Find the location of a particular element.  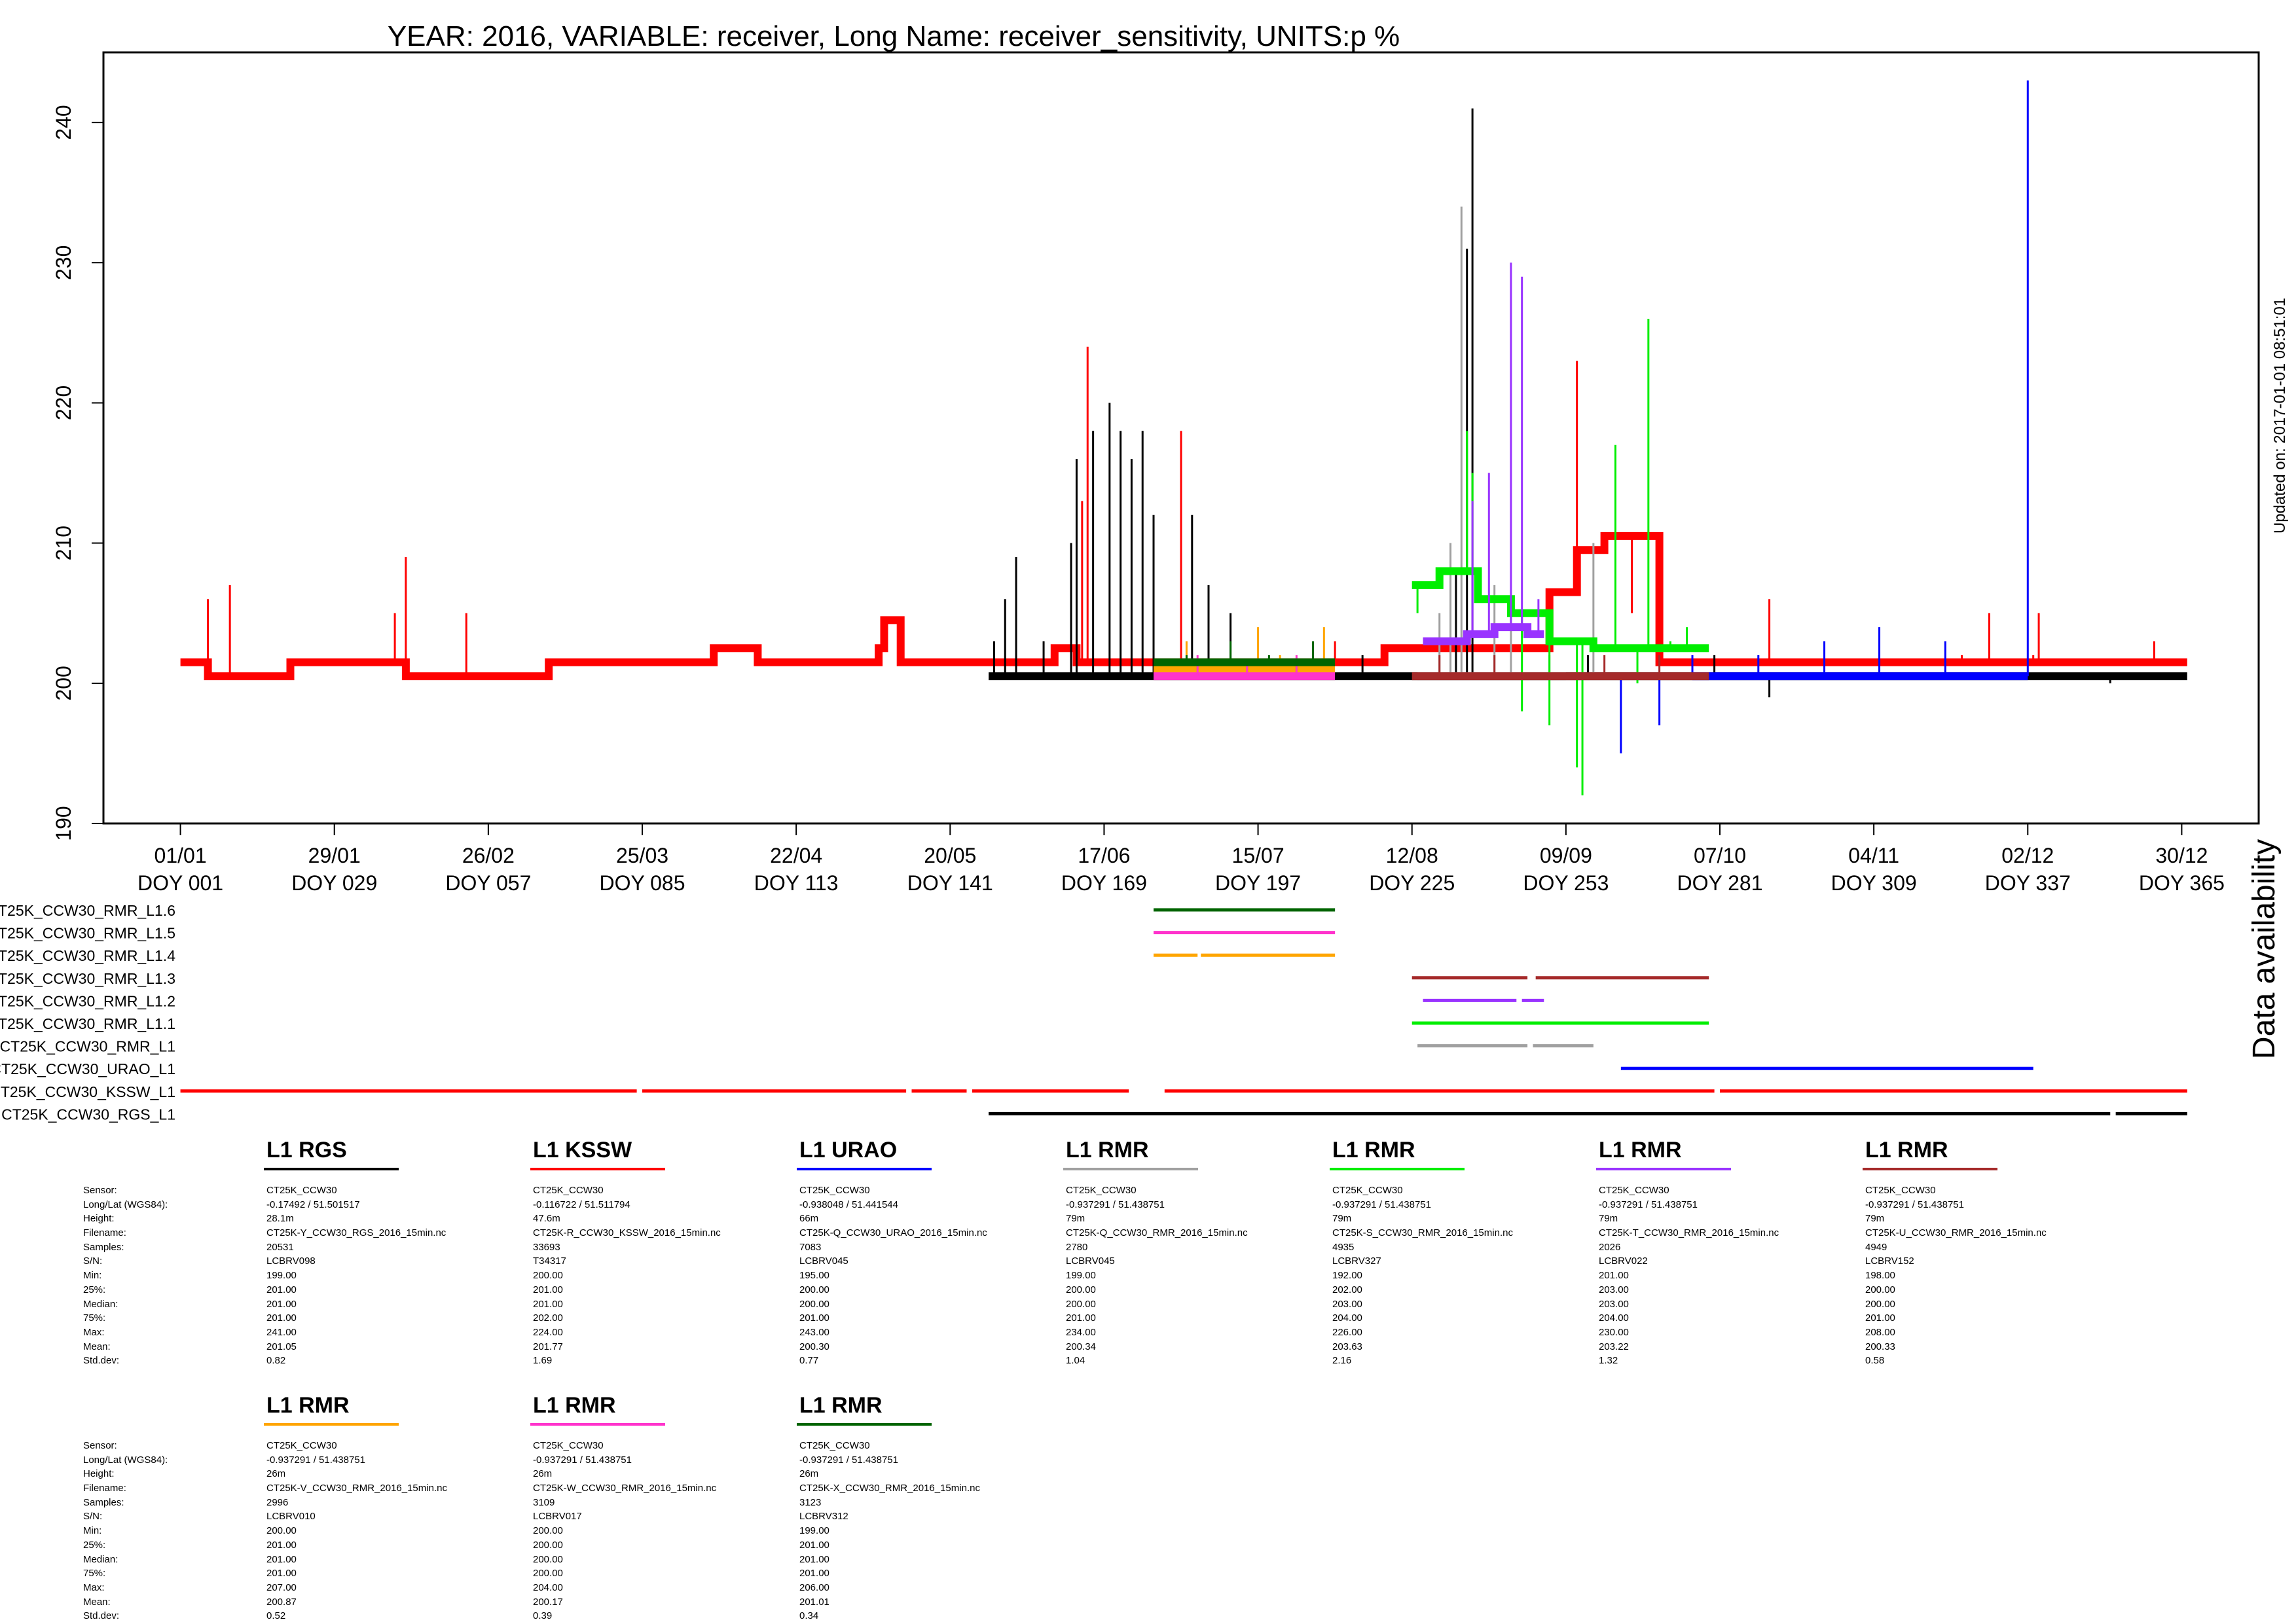

availability-row: CT25K_CCW30_RMR_L1.2 is located at coordinates (772, 1000).